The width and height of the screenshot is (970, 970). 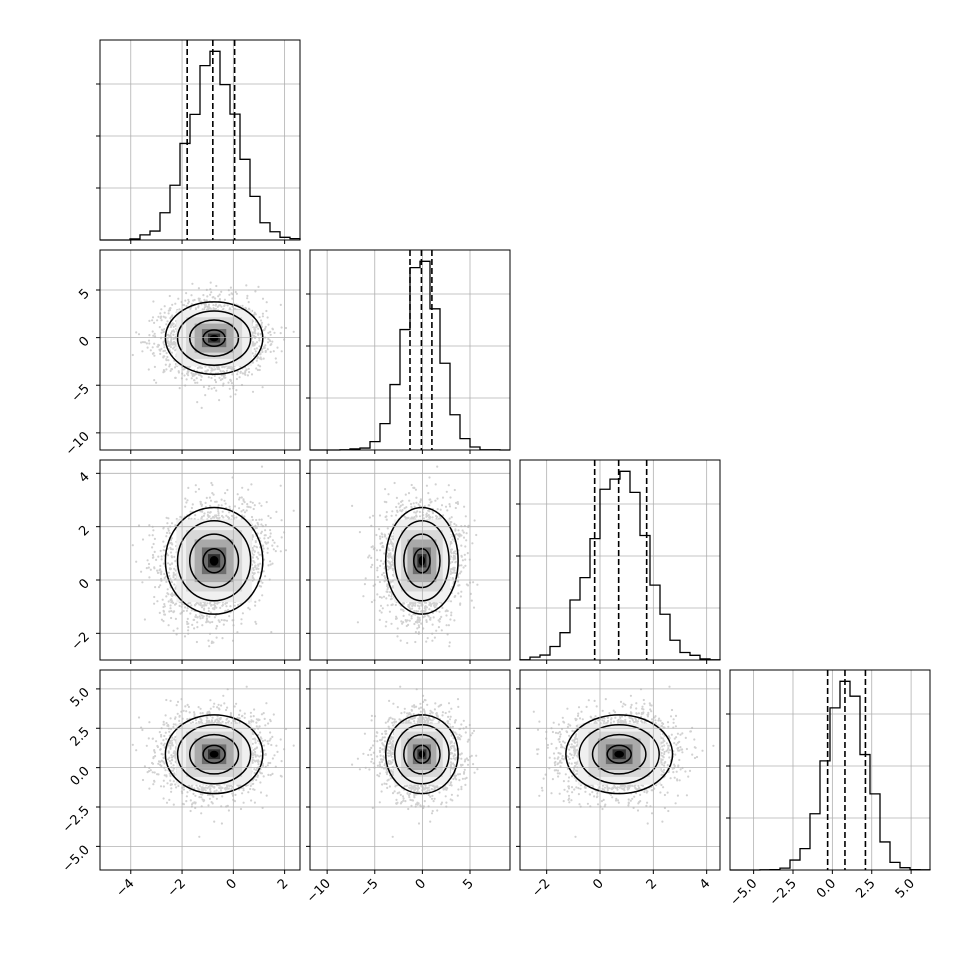 What do you see at coordinates (80, 736) in the screenshot?
I see `y-tick-label: 2.5` at bounding box center [80, 736].